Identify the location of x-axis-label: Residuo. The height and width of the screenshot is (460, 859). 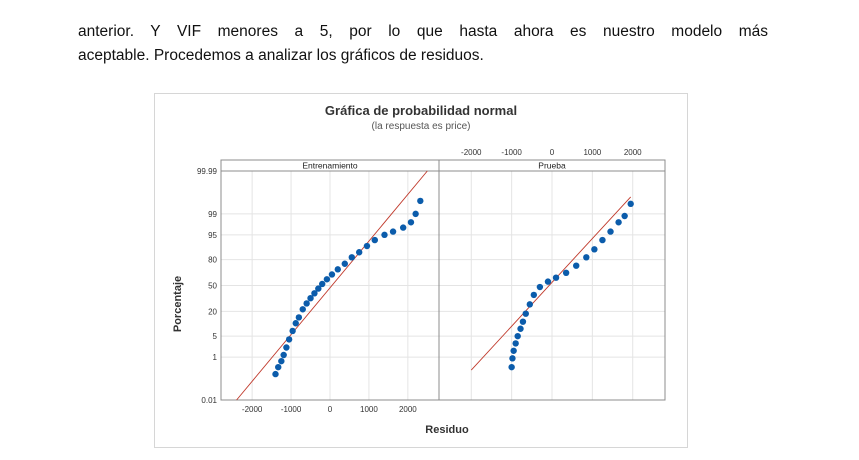
(447, 430).